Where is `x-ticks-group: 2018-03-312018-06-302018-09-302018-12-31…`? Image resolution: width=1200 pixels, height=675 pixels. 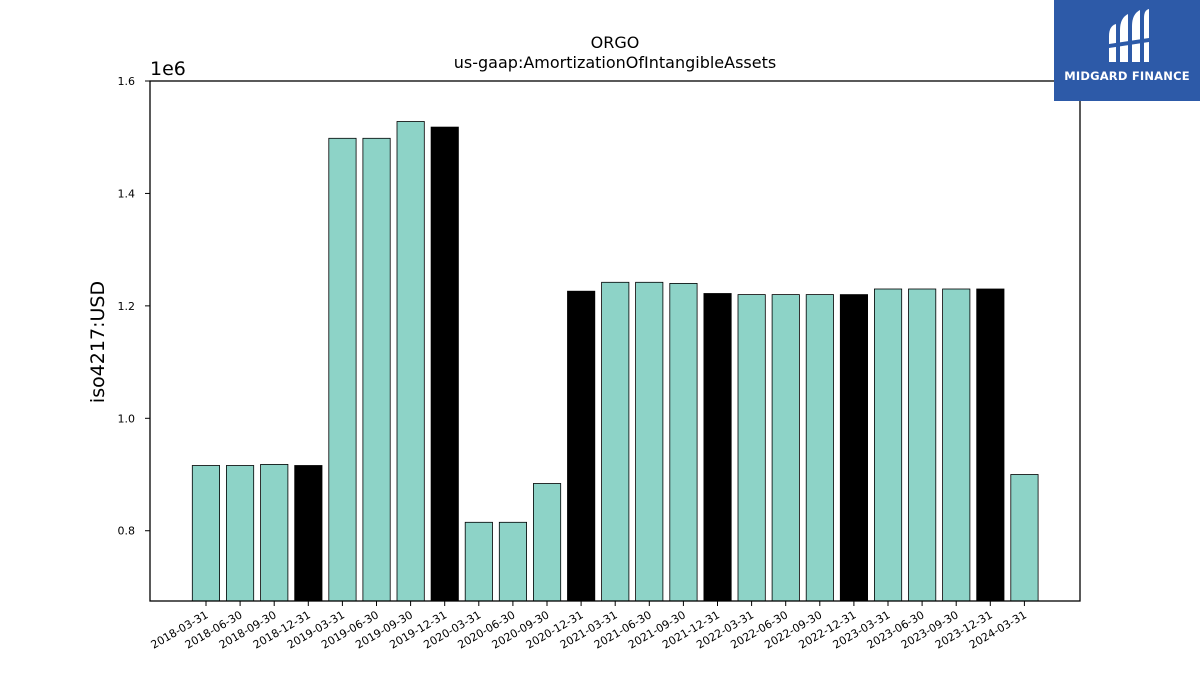
x-ticks-group: 2018-03-312018-06-302018-09-302018-12-31… is located at coordinates (589, 626).